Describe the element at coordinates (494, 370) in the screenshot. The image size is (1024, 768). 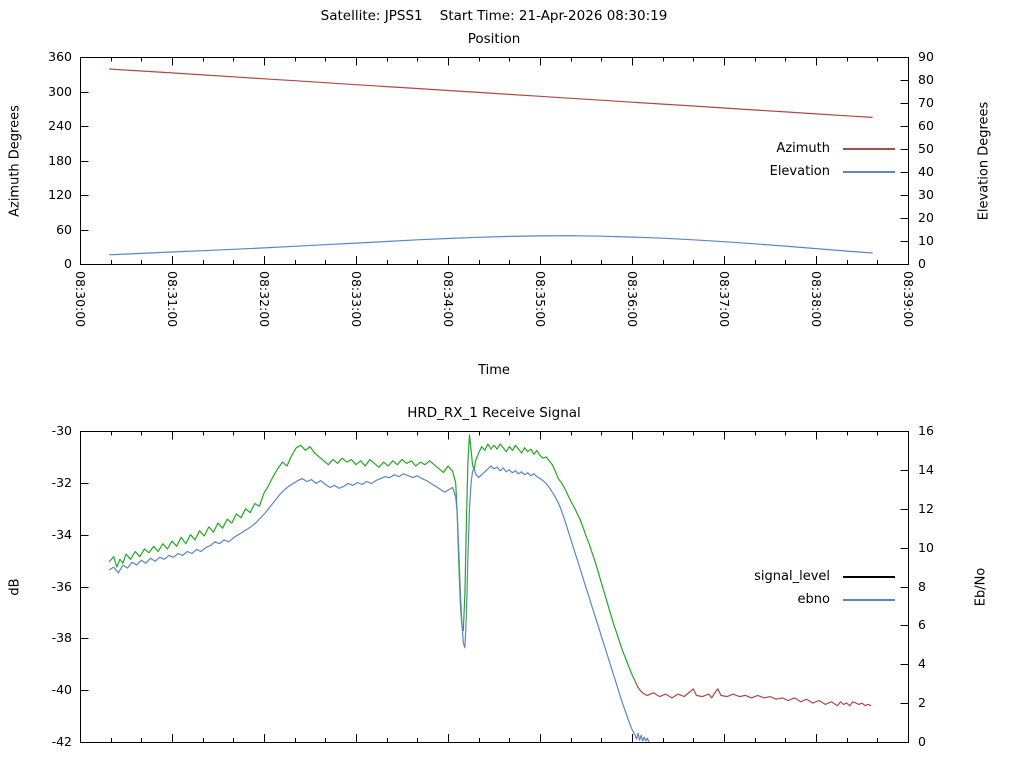
I see `x-axis-title: Time` at that location.